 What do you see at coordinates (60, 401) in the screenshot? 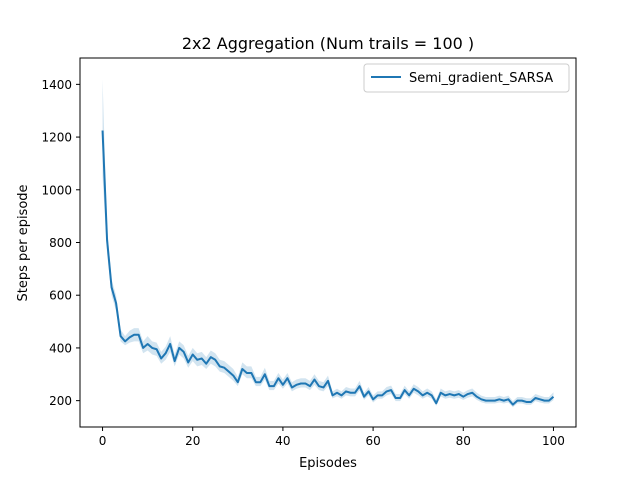
I see `y-tick-label: 200` at bounding box center [60, 401].